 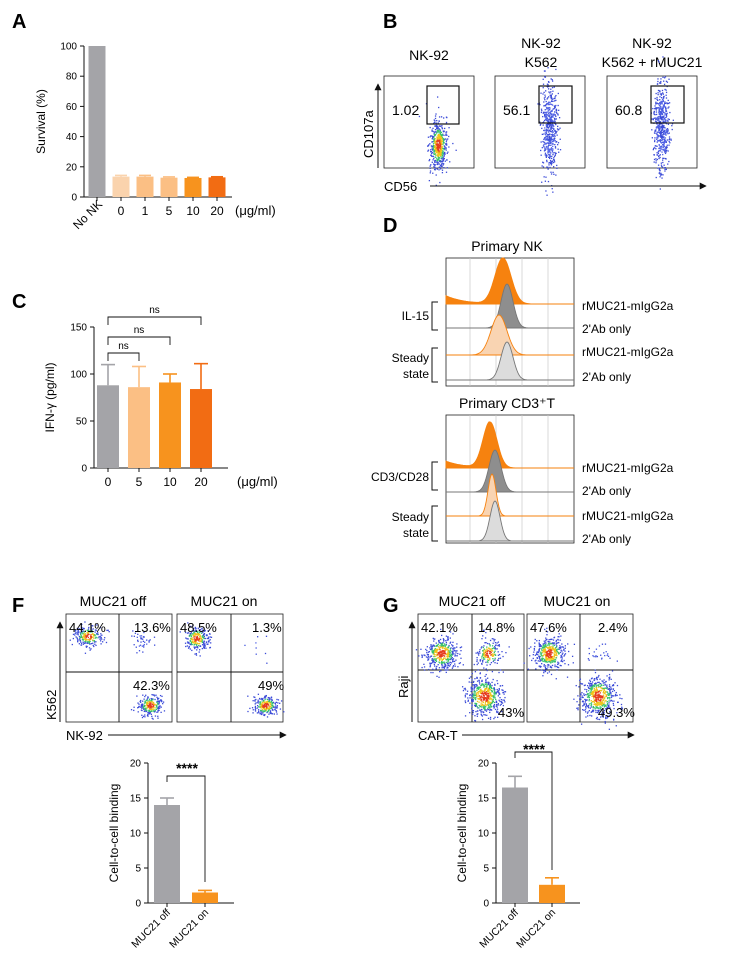 What do you see at coordinates (84, 469) in the screenshot?
I see `c-y-tick-label-0: 0` at bounding box center [84, 469].